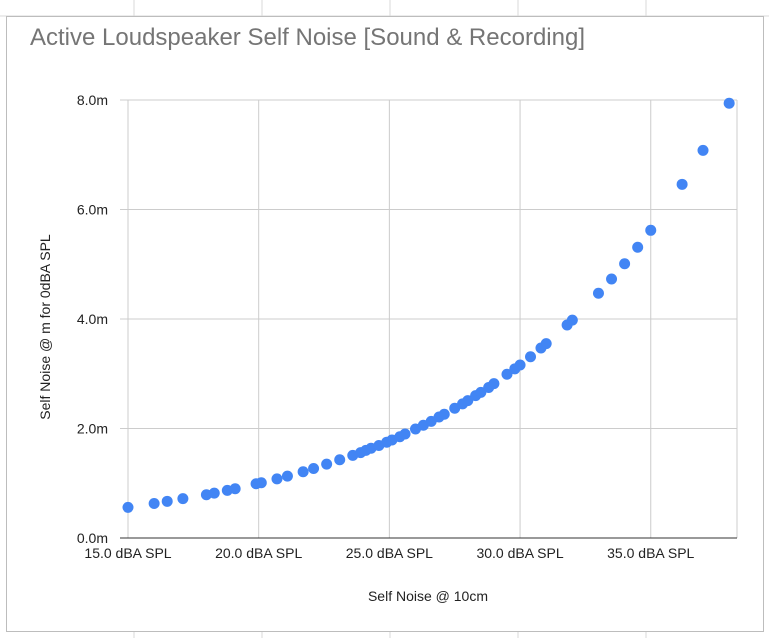 This screenshot has height=638, width=769. Describe the element at coordinates (258, 553) in the screenshot. I see `x-tick-label: 20.0 dBA SPL` at that location.